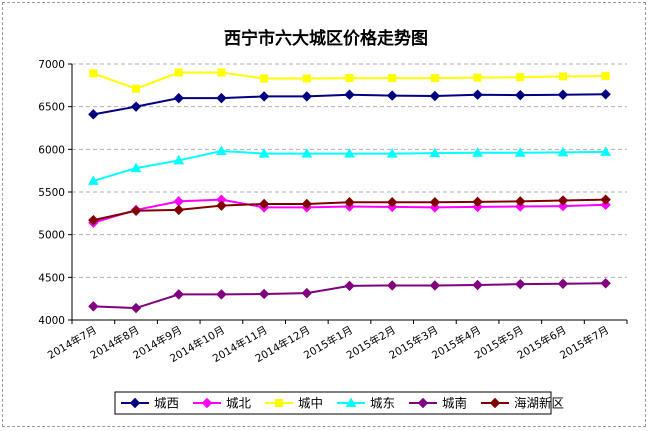 The height and width of the screenshot is (431, 650). What do you see at coordinates (51, 65) in the screenshot?
I see `y-tick-label: 7000` at bounding box center [51, 65].